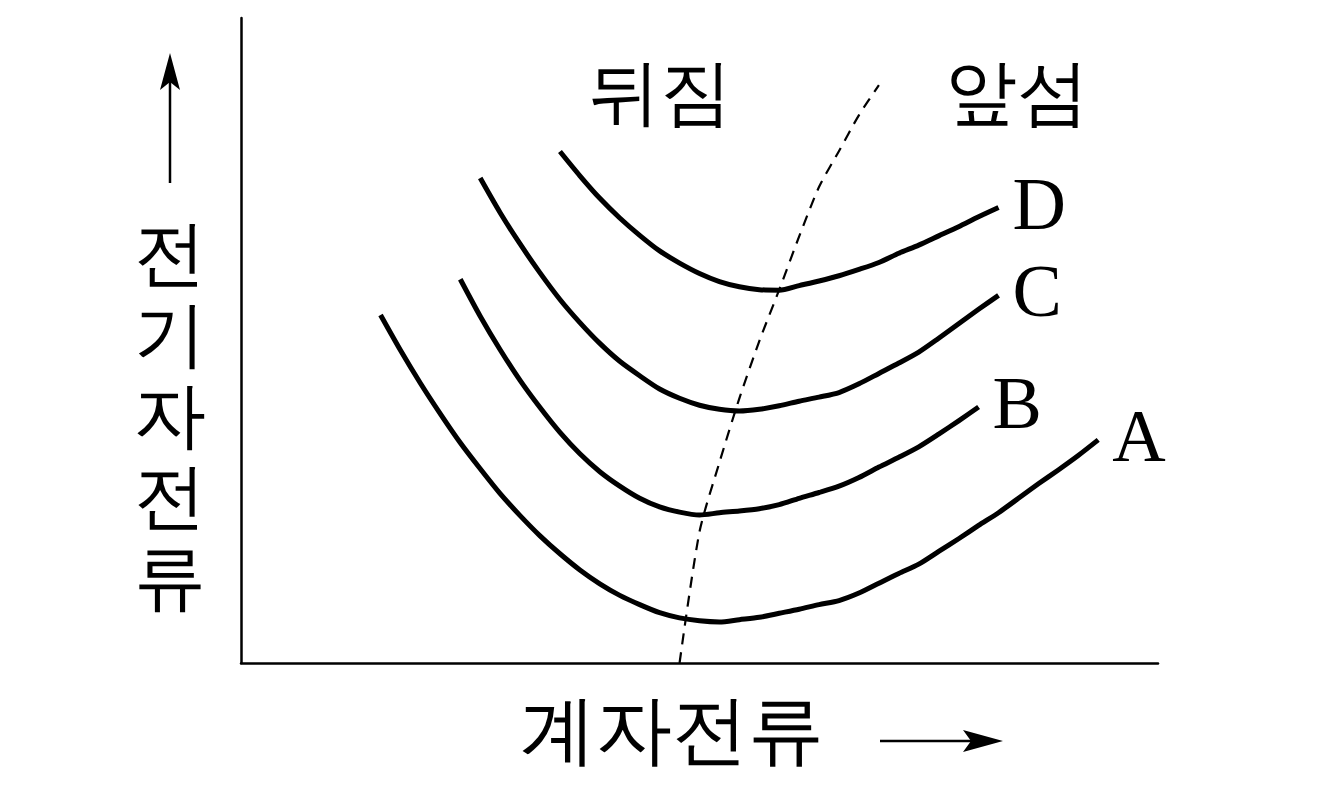  What do you see at coordinates (1017, 92) in the screenshot?
I see `annotation: 앞섬` at bounding box center [1017, 92].